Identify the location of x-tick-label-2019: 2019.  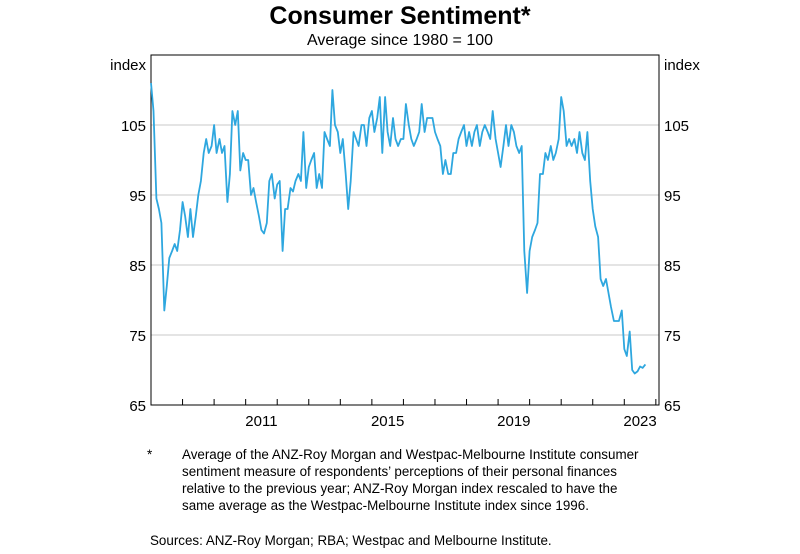
(513, 421).